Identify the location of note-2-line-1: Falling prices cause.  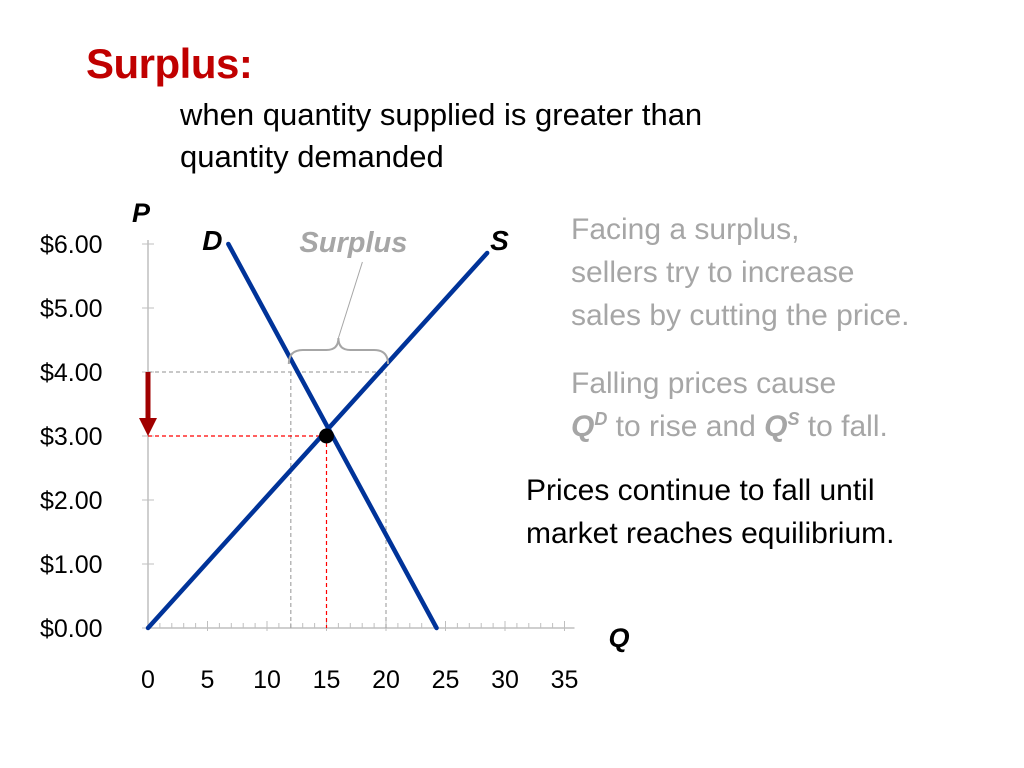
(704, 383).